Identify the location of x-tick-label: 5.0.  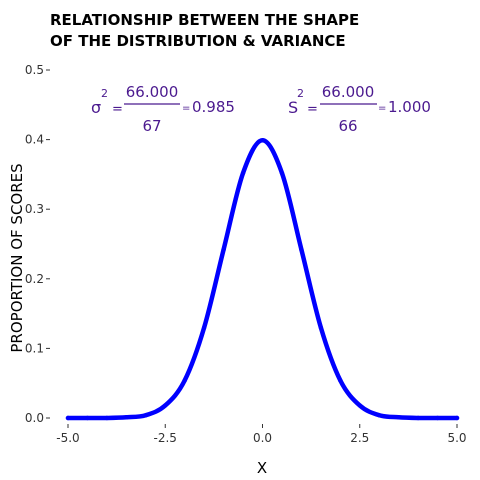
(456, 438).